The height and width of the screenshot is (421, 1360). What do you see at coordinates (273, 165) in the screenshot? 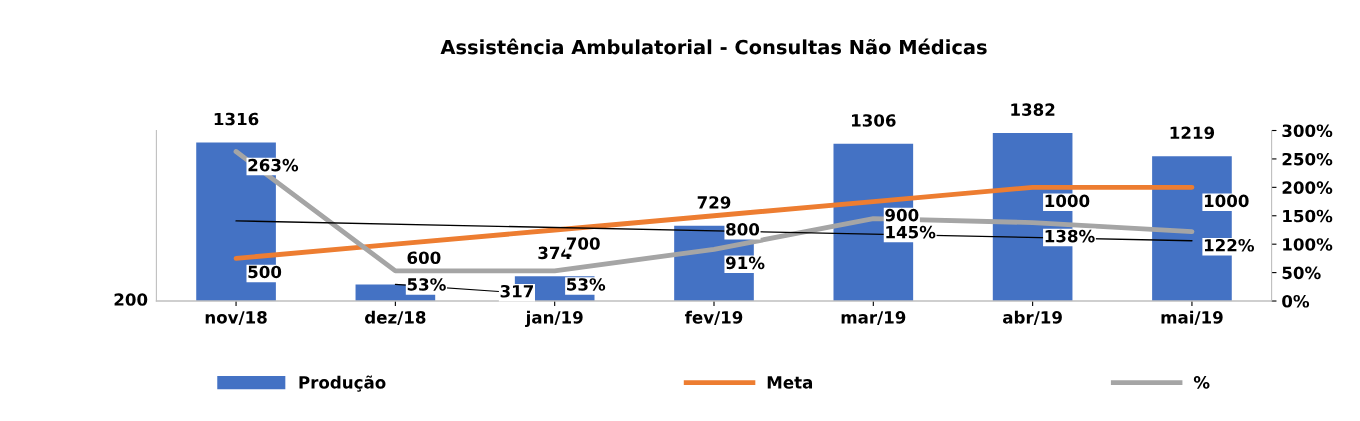
I see `data-label: 263%` at bounding box center [273, 165].